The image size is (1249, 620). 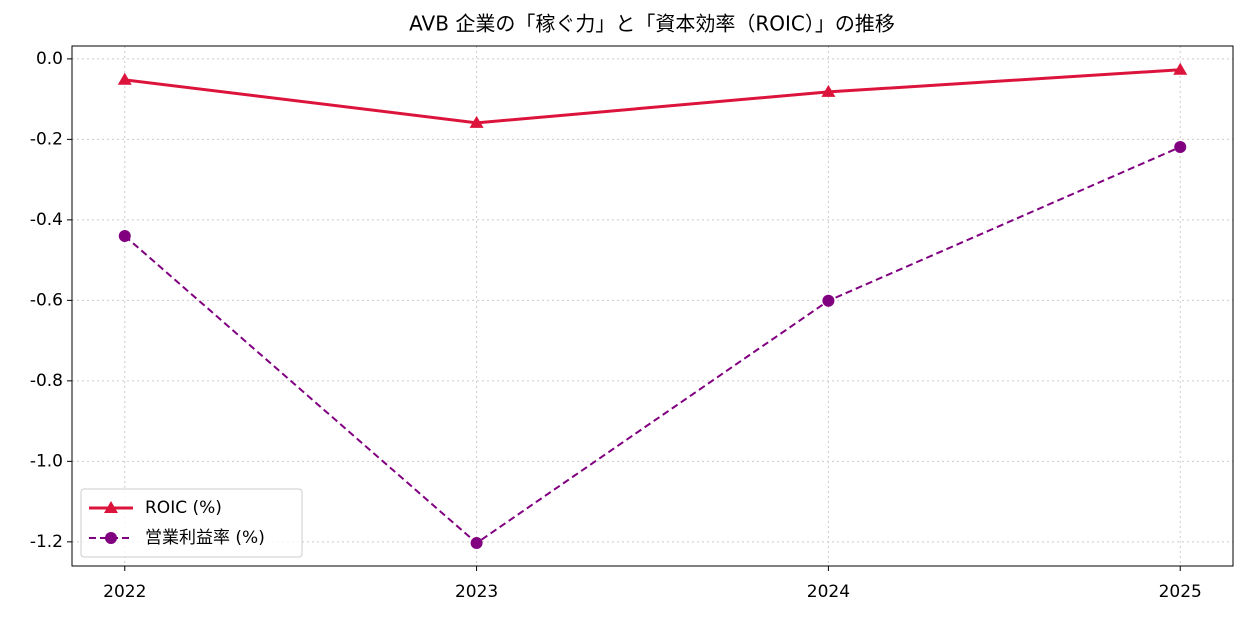 I want to click on legend: ROIC (%) 営業利益率 (%), so click(x=191, y=523).